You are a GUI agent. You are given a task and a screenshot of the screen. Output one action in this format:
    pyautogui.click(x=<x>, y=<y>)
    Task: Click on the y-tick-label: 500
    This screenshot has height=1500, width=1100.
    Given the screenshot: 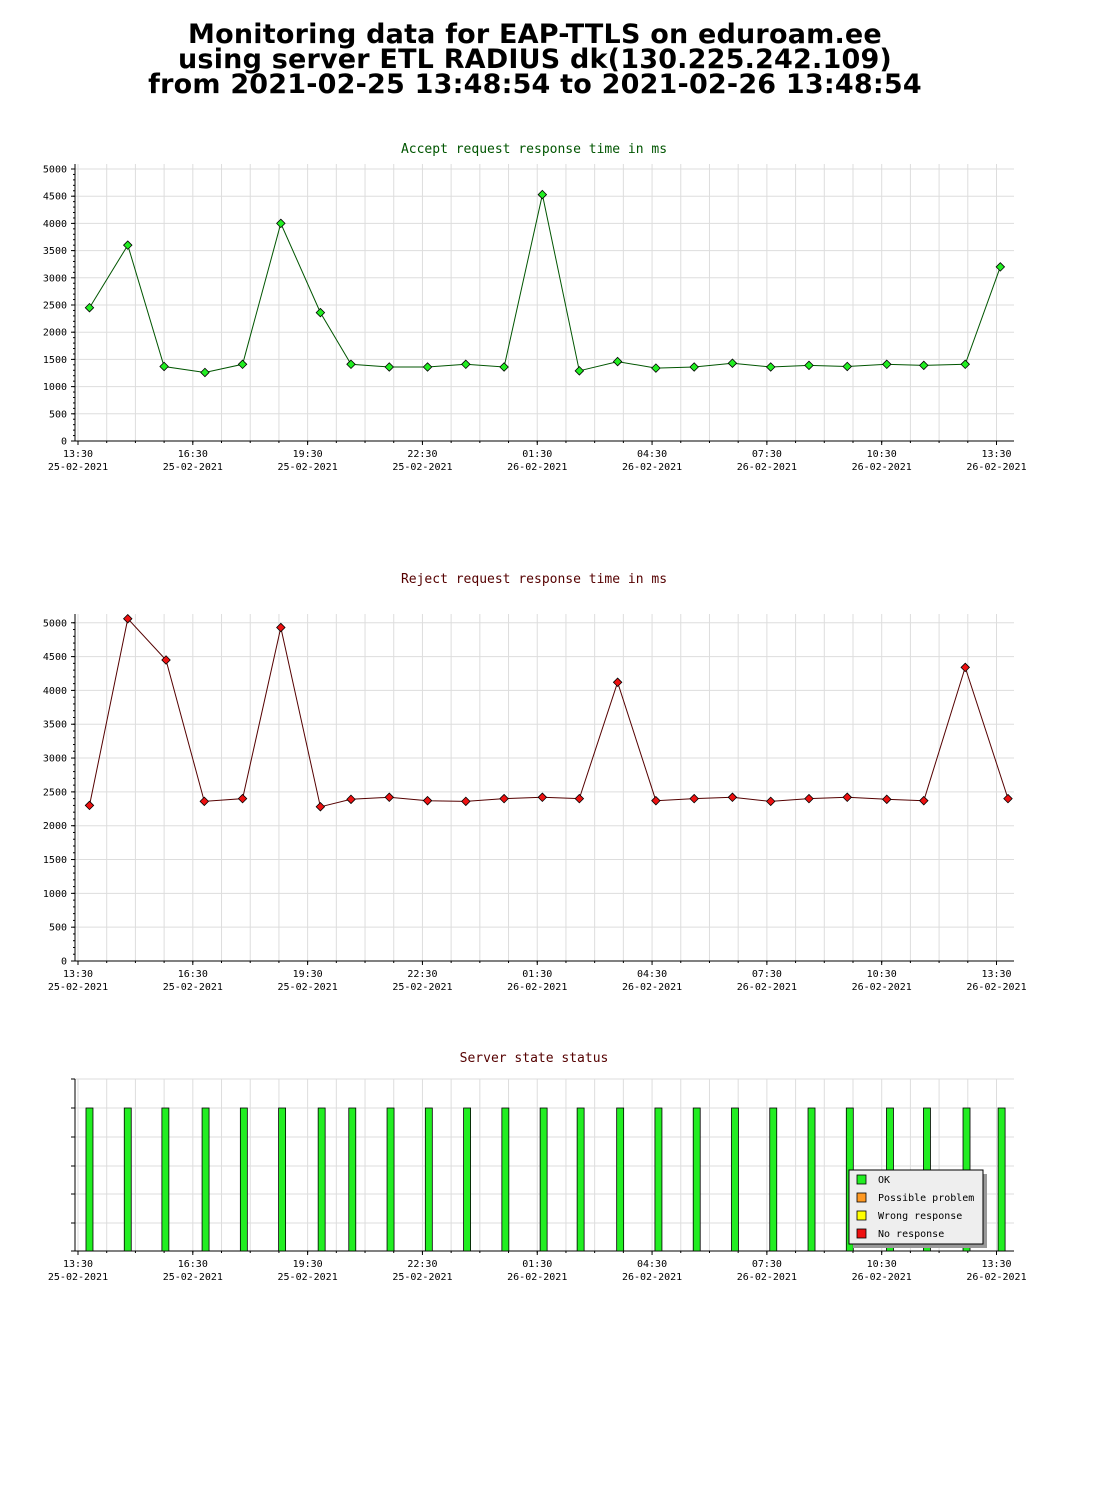 What is the action you would take?
    pyautogui.click(x=58, y=414)
    